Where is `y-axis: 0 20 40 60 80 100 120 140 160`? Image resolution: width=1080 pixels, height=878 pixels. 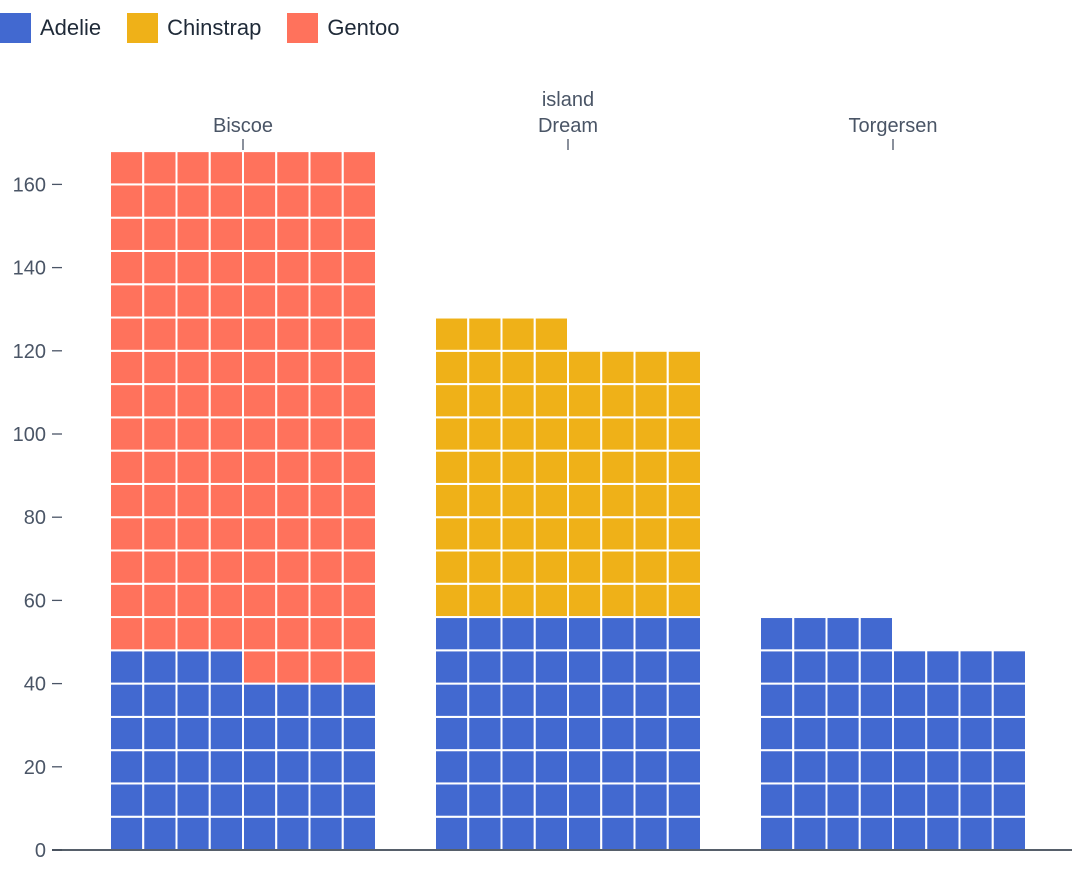
y-axis: 0 20 40 60 80 100 120 140 160 is located at coordinates (37, 518).